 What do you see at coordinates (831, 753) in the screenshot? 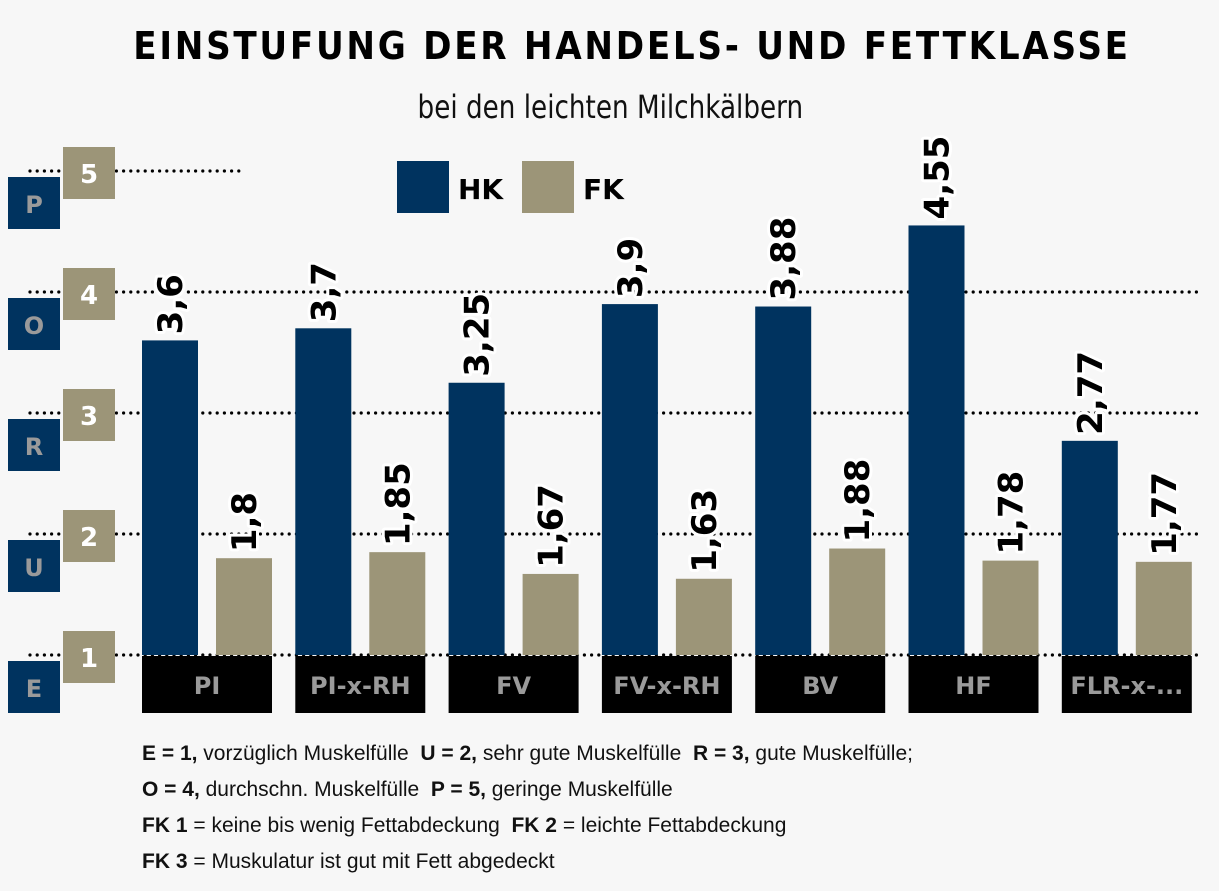
I see `note-text: gute Muskelfülle;` at bounding box center [831, 753].